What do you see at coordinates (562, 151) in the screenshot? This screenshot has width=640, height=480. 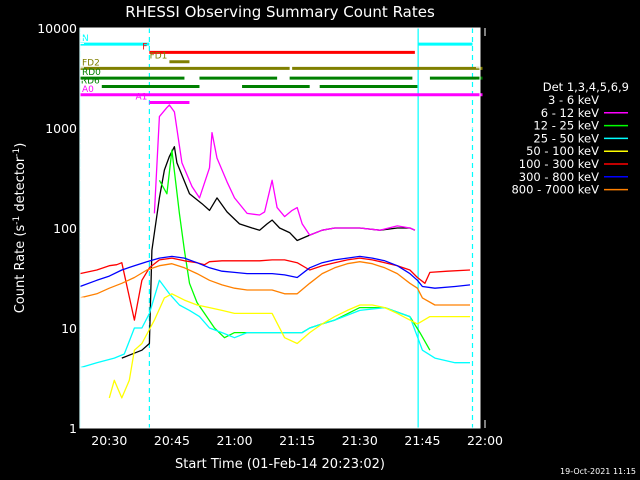 I see `legend-label-4: 50 - 100 keV` at bounding box center [562, 151].